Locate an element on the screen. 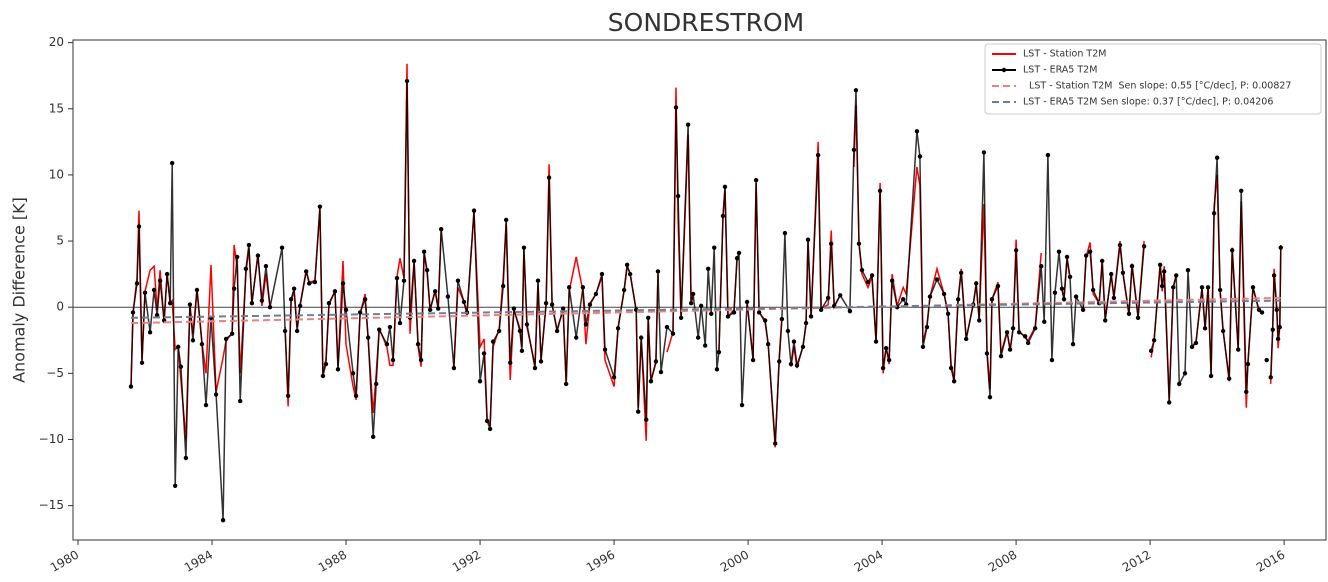 Image resolution: width=1328 pixels, height=582 pixels. x-tick-label: 2016 is located at coordinates (1270, 561).